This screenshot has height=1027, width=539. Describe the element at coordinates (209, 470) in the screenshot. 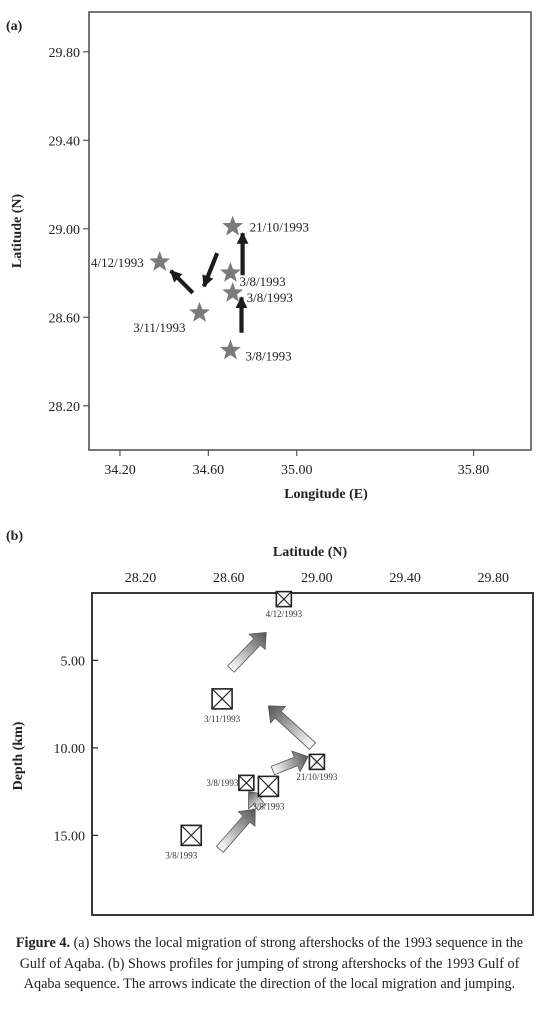

I see `panel-a-x-tick-label: 34.60` at that location.